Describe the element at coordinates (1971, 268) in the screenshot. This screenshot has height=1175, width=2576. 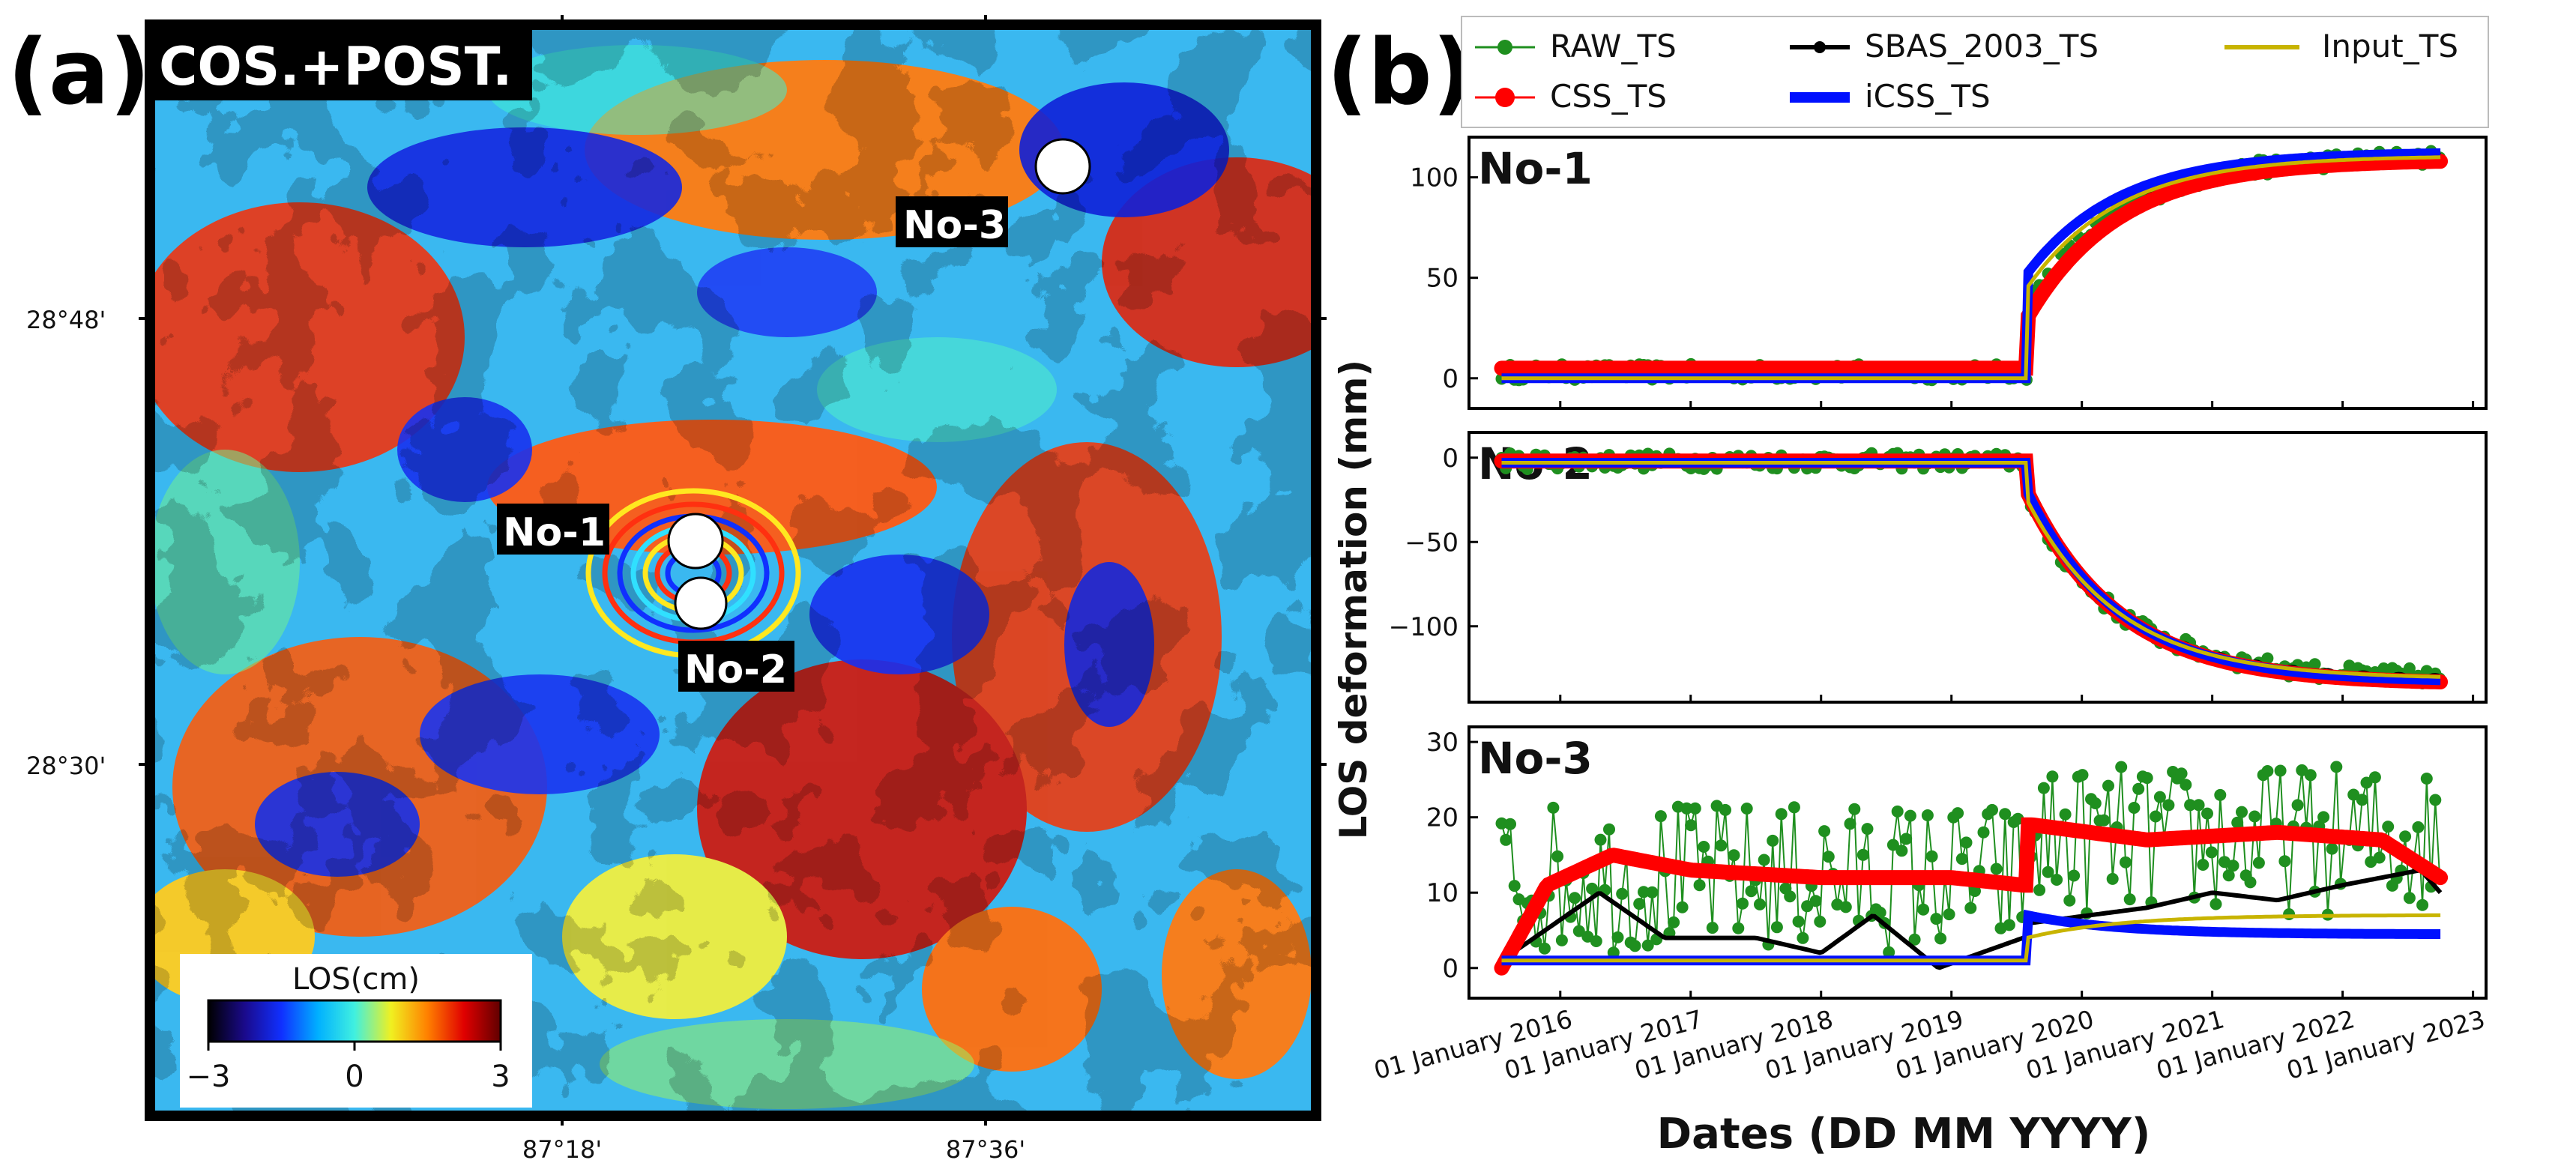
I see `input-ts-line` at that location.